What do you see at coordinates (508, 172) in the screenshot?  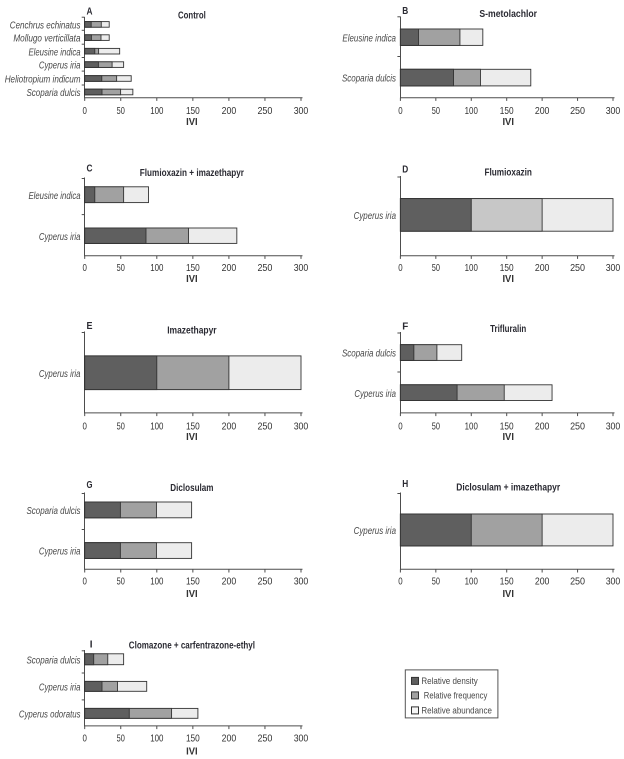 I see `svg-text: Flumioxazin` at bounding box center [508, 172].